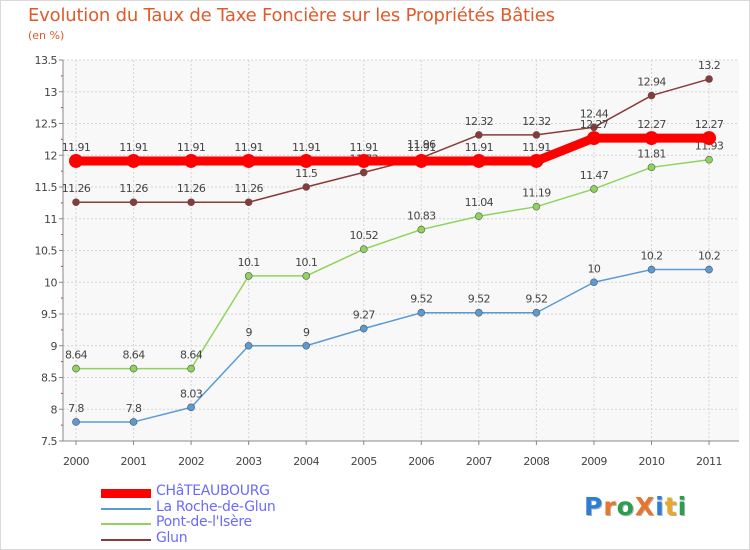  I want to click on data-label-2: 11.19, so click(536, 193).